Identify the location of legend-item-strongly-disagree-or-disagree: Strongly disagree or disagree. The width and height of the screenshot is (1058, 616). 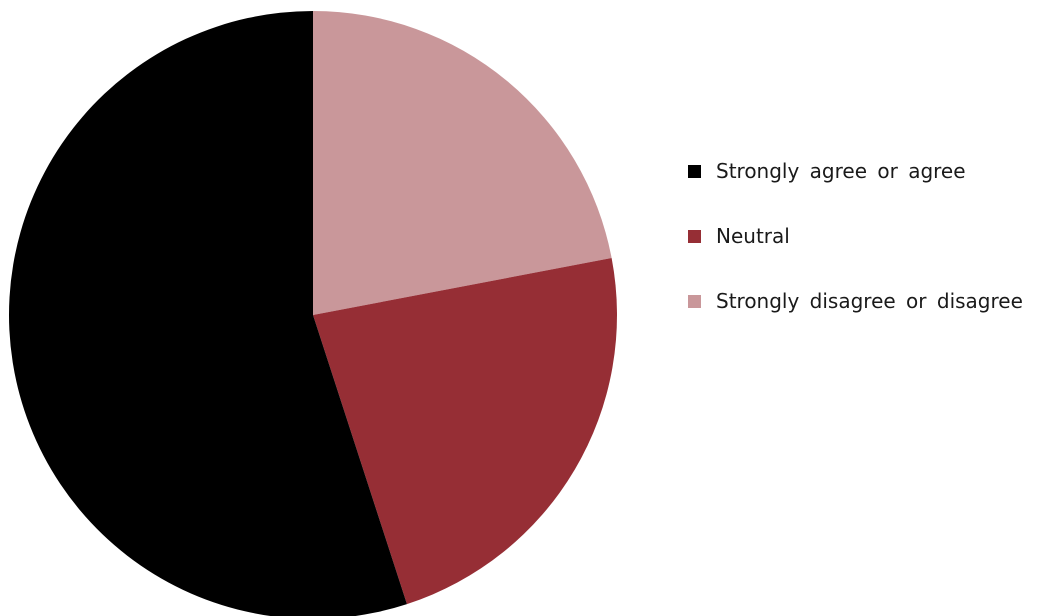
(855, 301).